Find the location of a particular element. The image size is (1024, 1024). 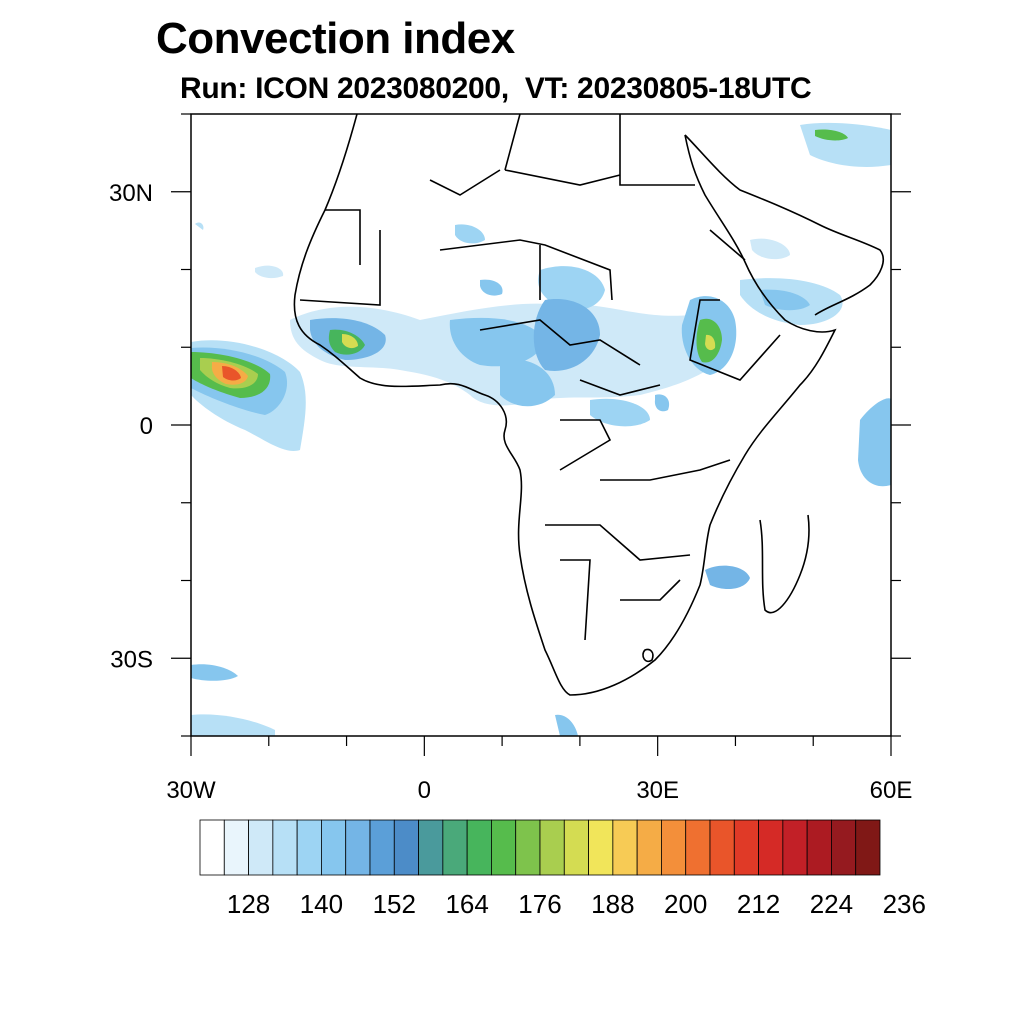

colorbar: 128 140 152 164 176 188 200 212 224 236 is located at coordinates (562, 869).